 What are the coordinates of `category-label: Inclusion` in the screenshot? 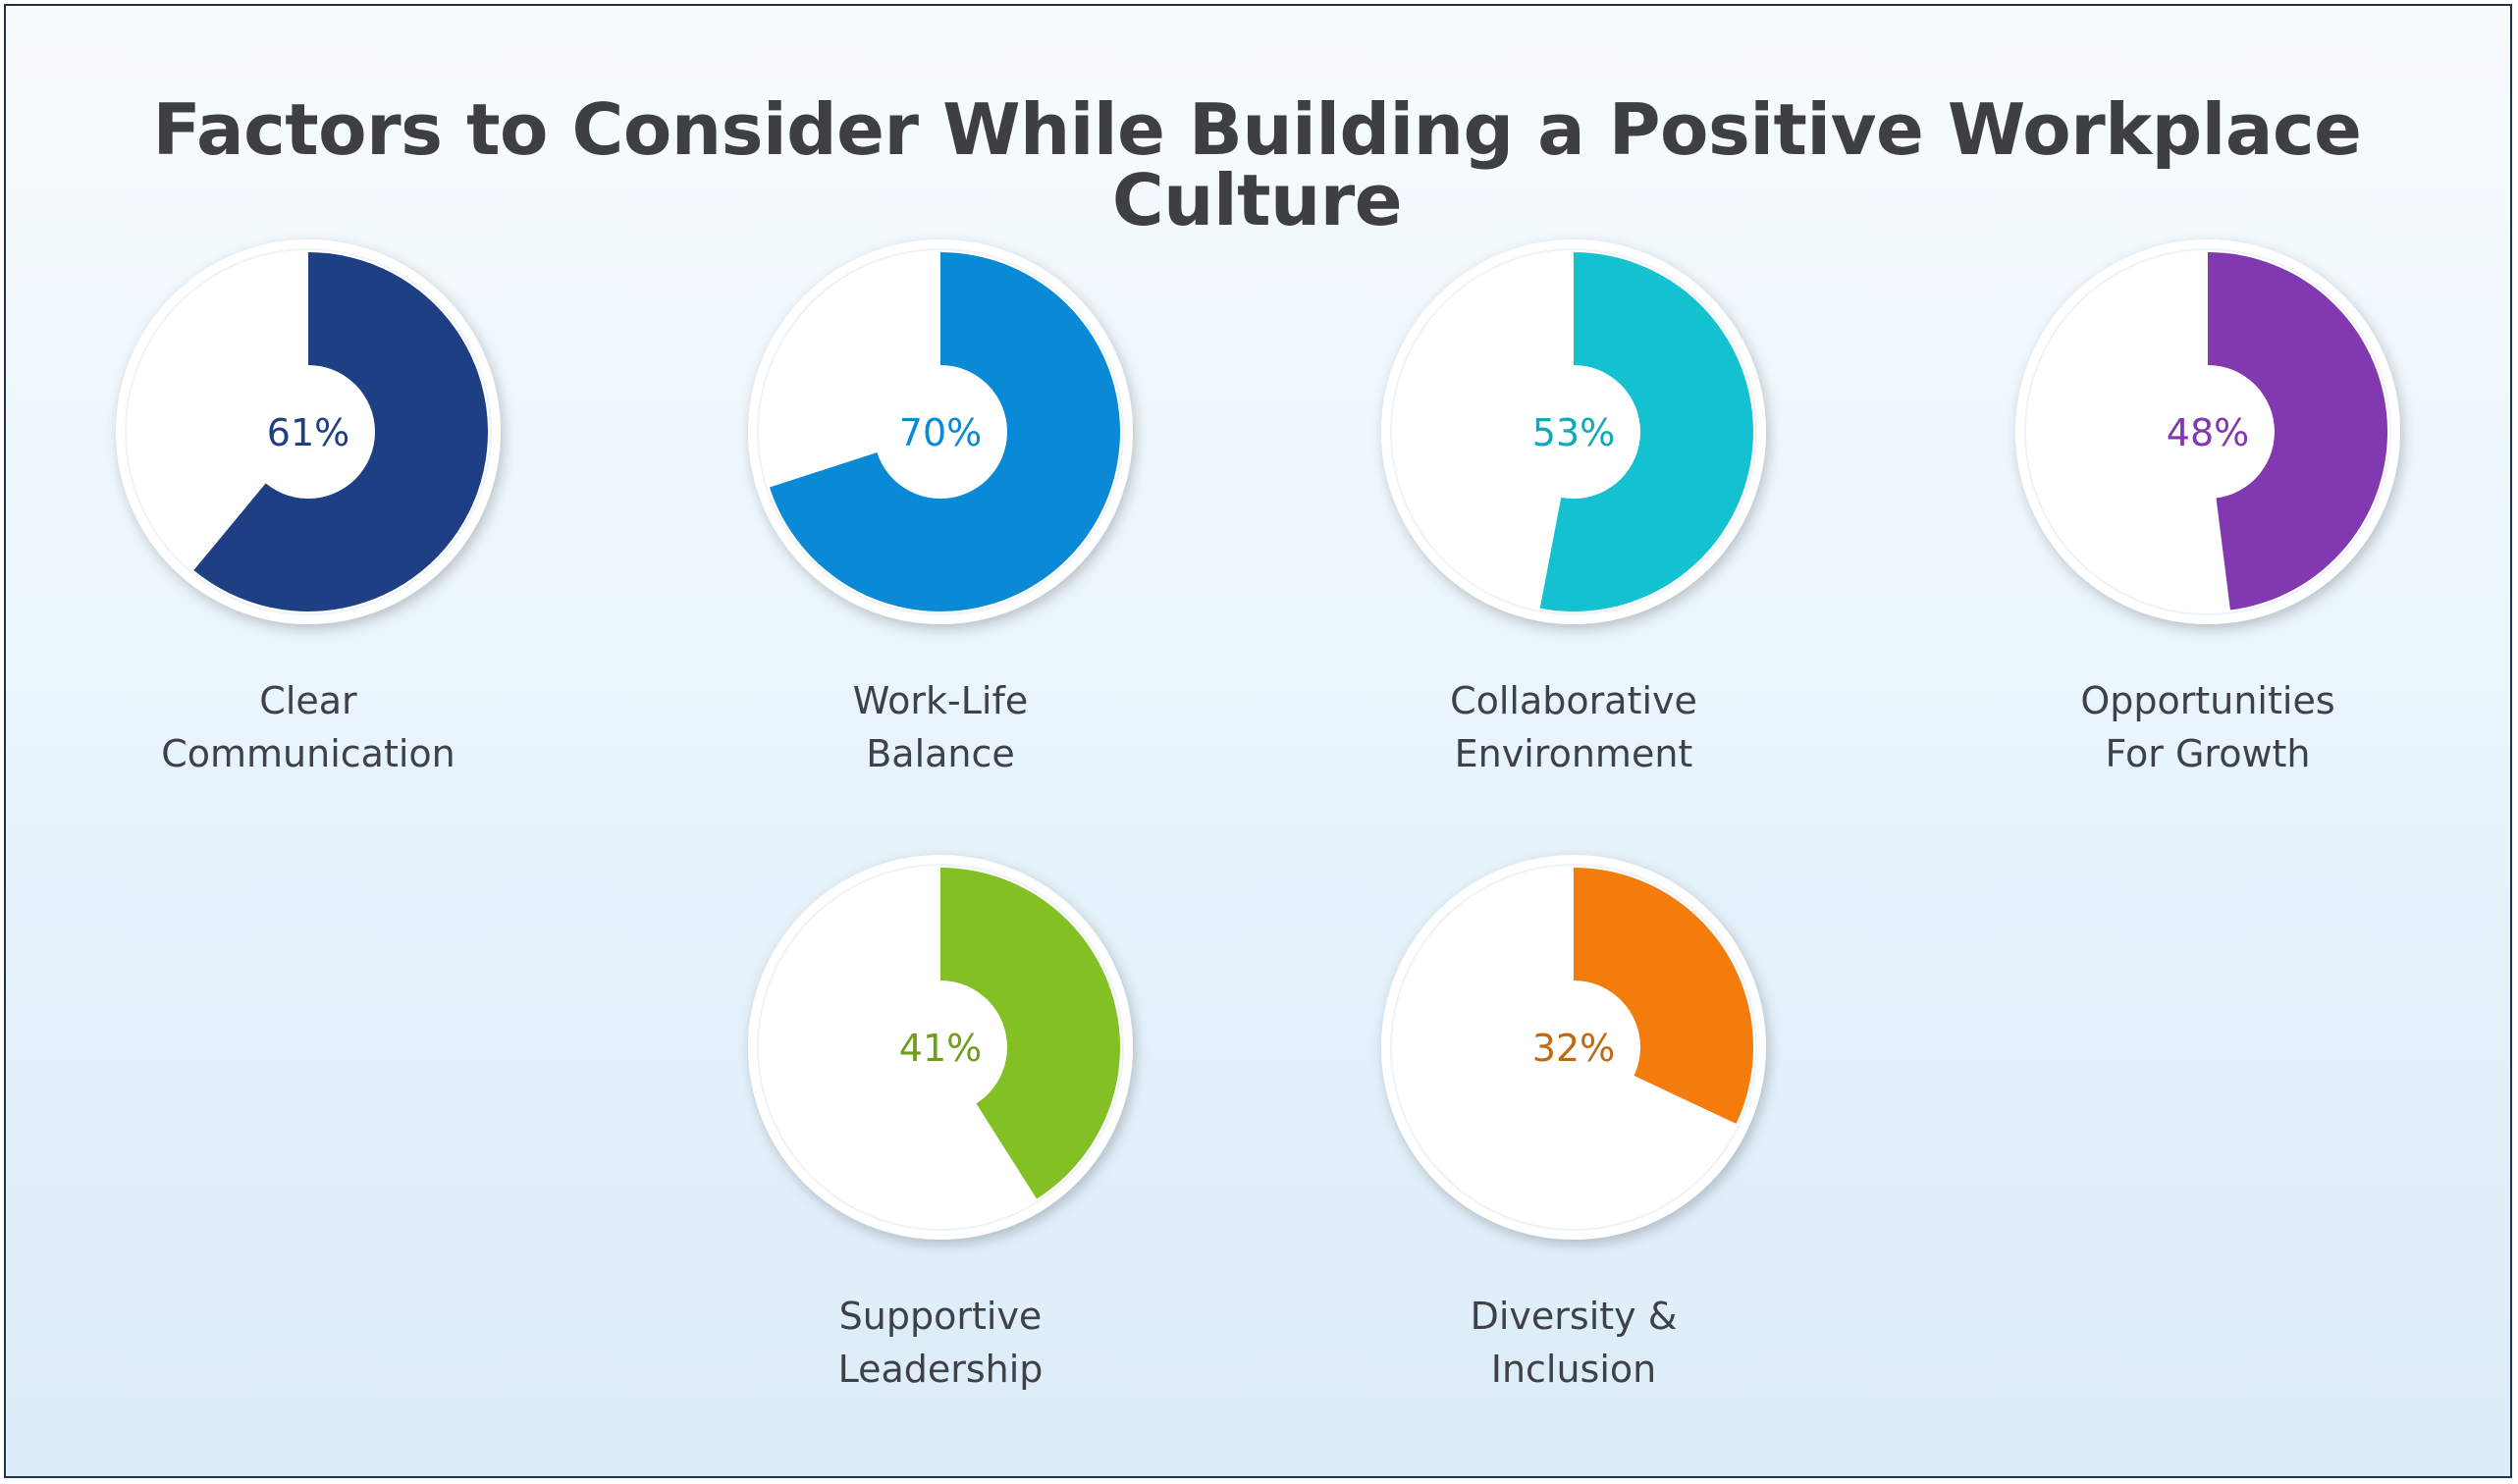 It's located at (1574, 1369).